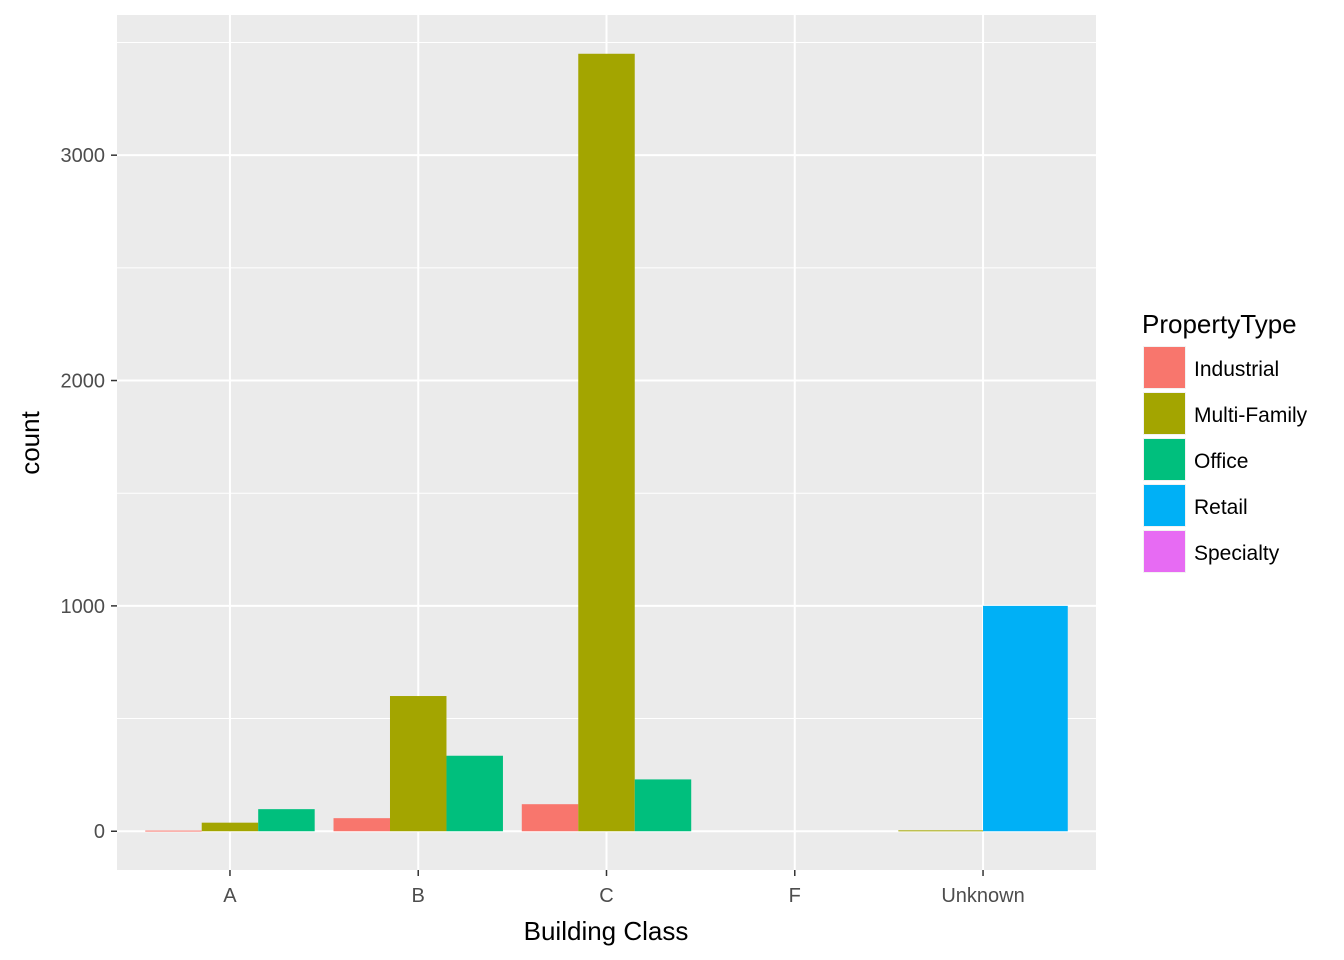 The image size is (1344, 960). Describe the element at coordinates (624, 888) in the screenshot. I see `x-axis: A B C F Unknown` at that location.